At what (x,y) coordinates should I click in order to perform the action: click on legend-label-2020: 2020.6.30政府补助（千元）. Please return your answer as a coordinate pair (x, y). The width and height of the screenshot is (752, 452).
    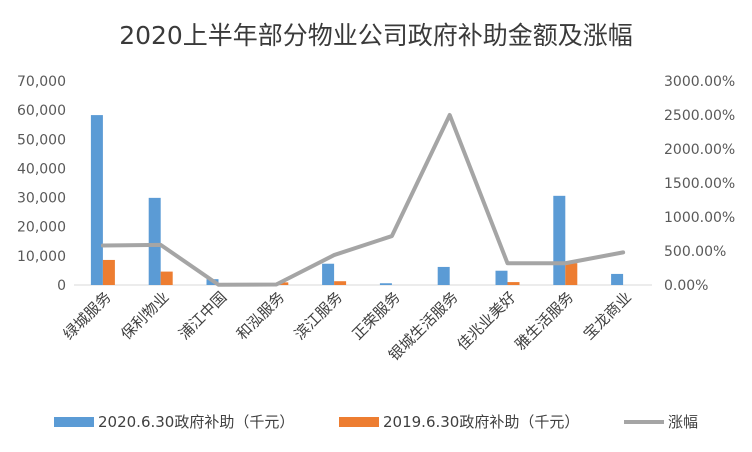
    Looking at the image, I should click on (196, 422).